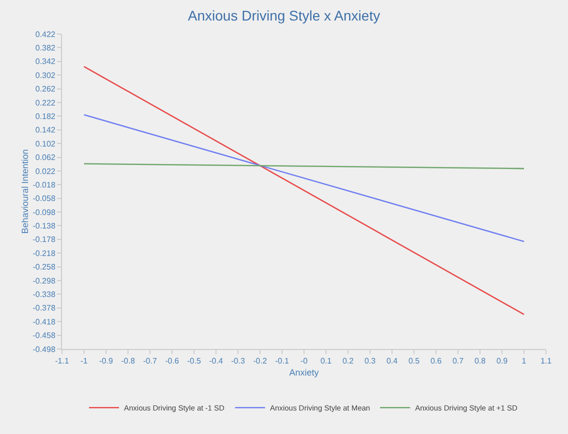  Describe the element at coordinates (284, 16) in the screenshot. I see `chart-title: Anxious Driving Style x Anxiety` at that location.